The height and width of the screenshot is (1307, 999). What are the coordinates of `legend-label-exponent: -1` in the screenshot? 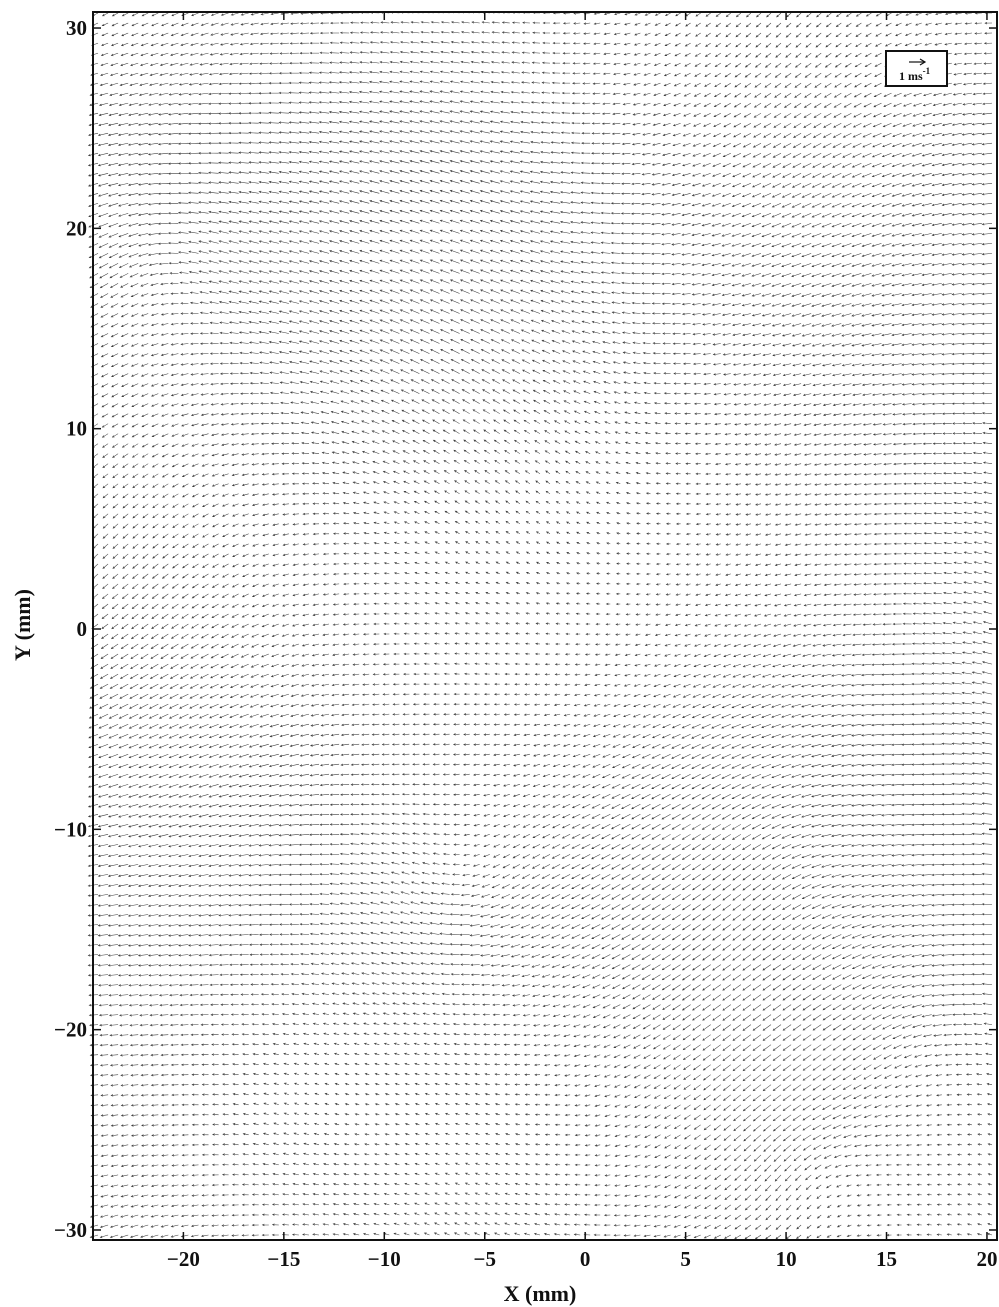 It's located at (927, 71).